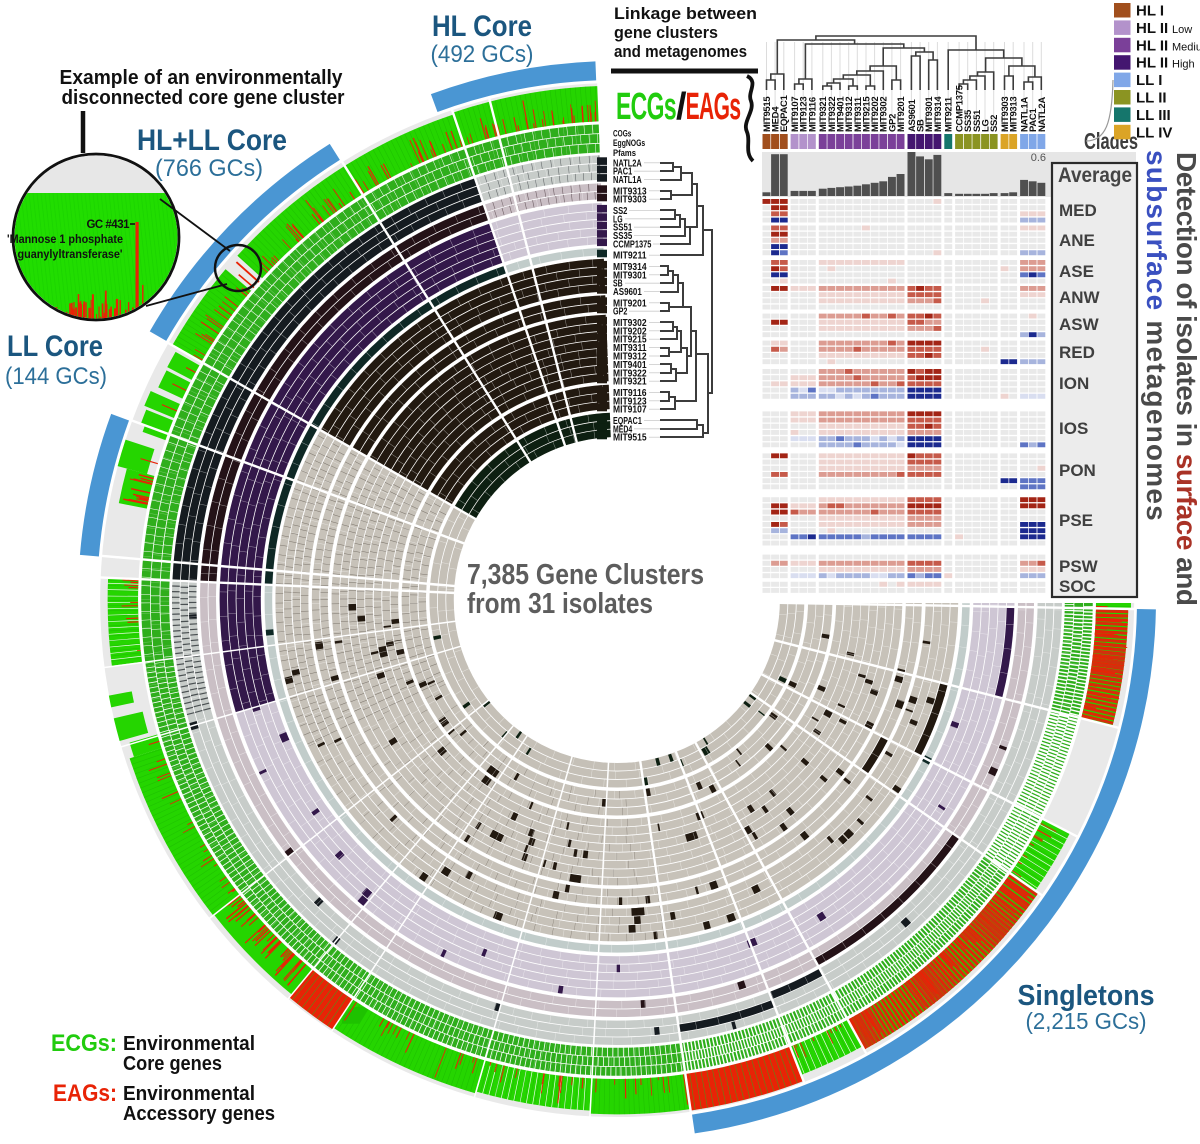 The height and width of the screenshot is (1144, 1200). Describe the element at coordinates (482, 54) in the screenshot. I see `svg-text: (492 GCs)` at that location.